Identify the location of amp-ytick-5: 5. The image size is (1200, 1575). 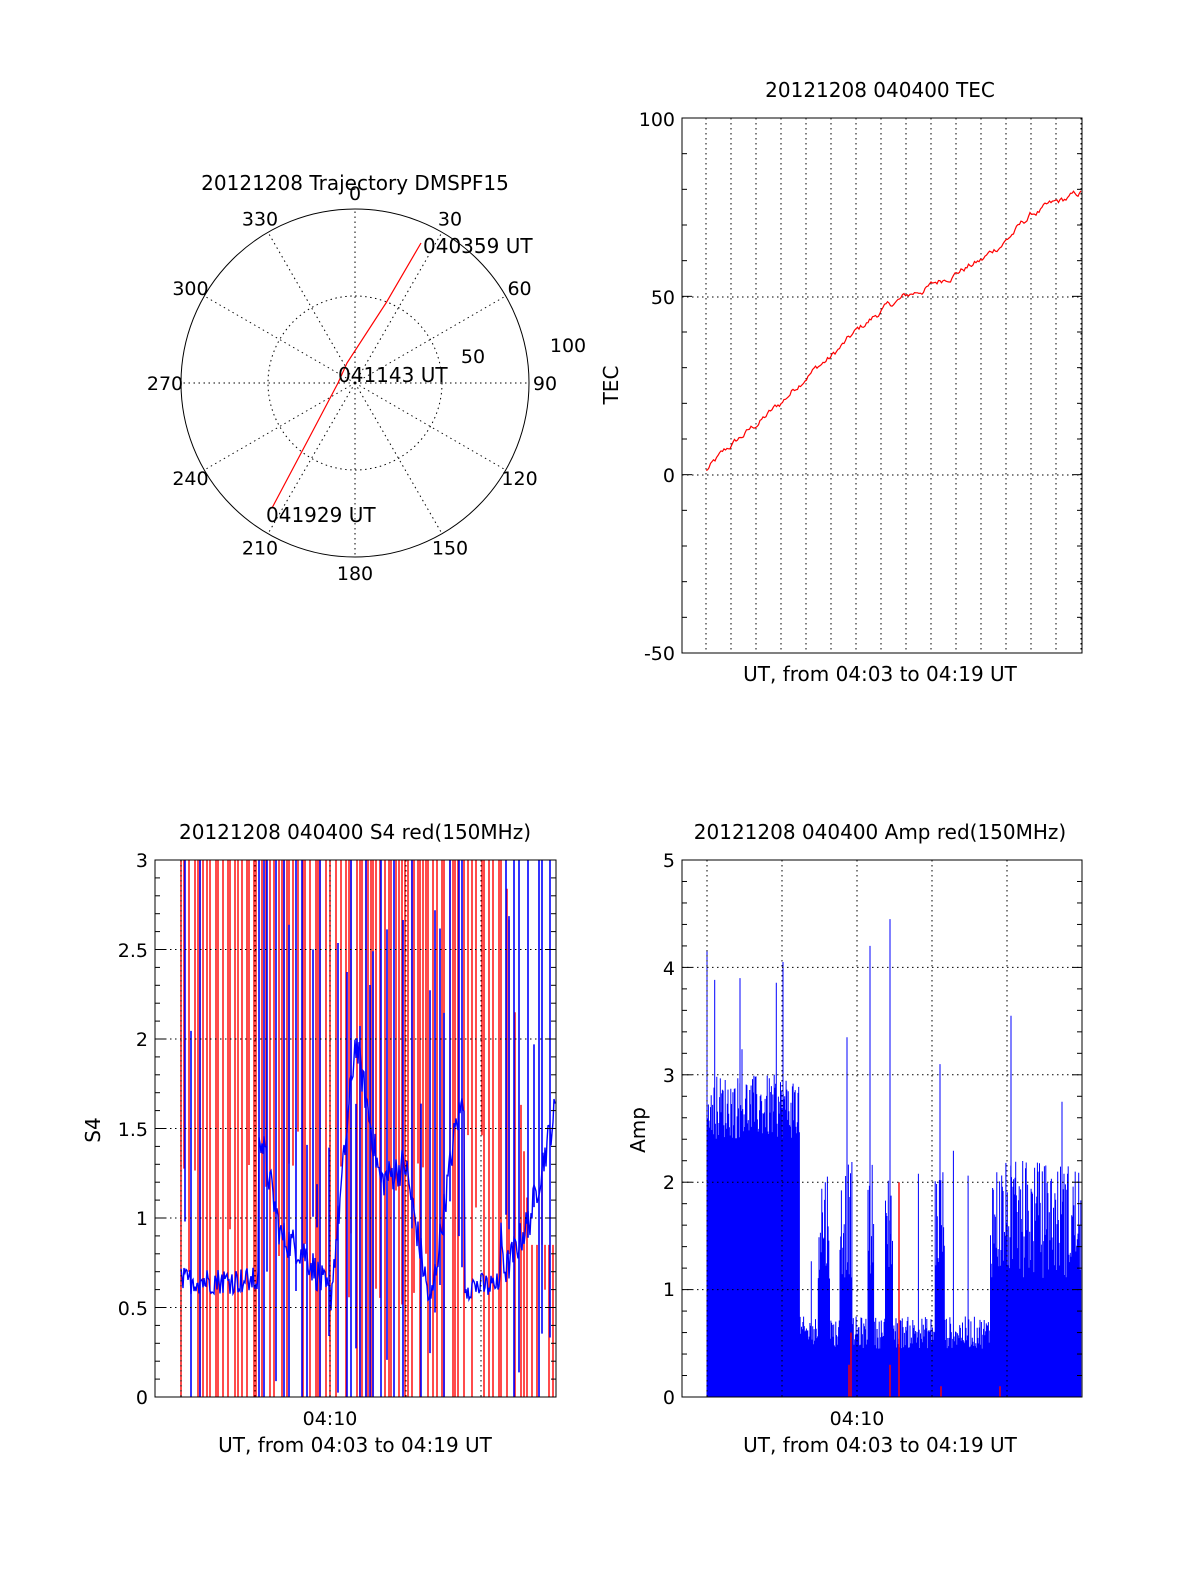
(669, 861).